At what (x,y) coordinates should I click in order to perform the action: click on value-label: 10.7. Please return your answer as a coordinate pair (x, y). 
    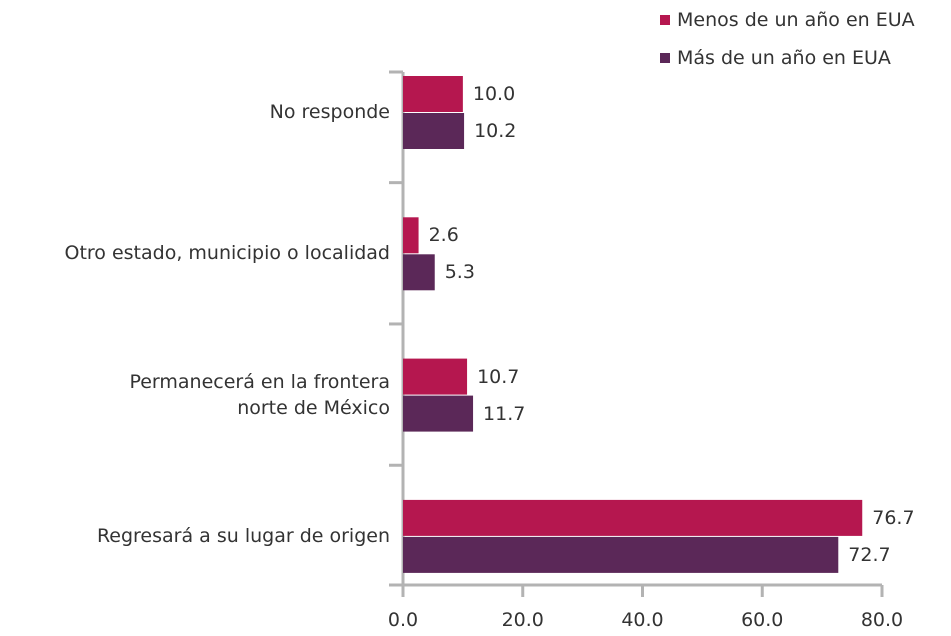
    Looking at the image, I should click on (498, 376).